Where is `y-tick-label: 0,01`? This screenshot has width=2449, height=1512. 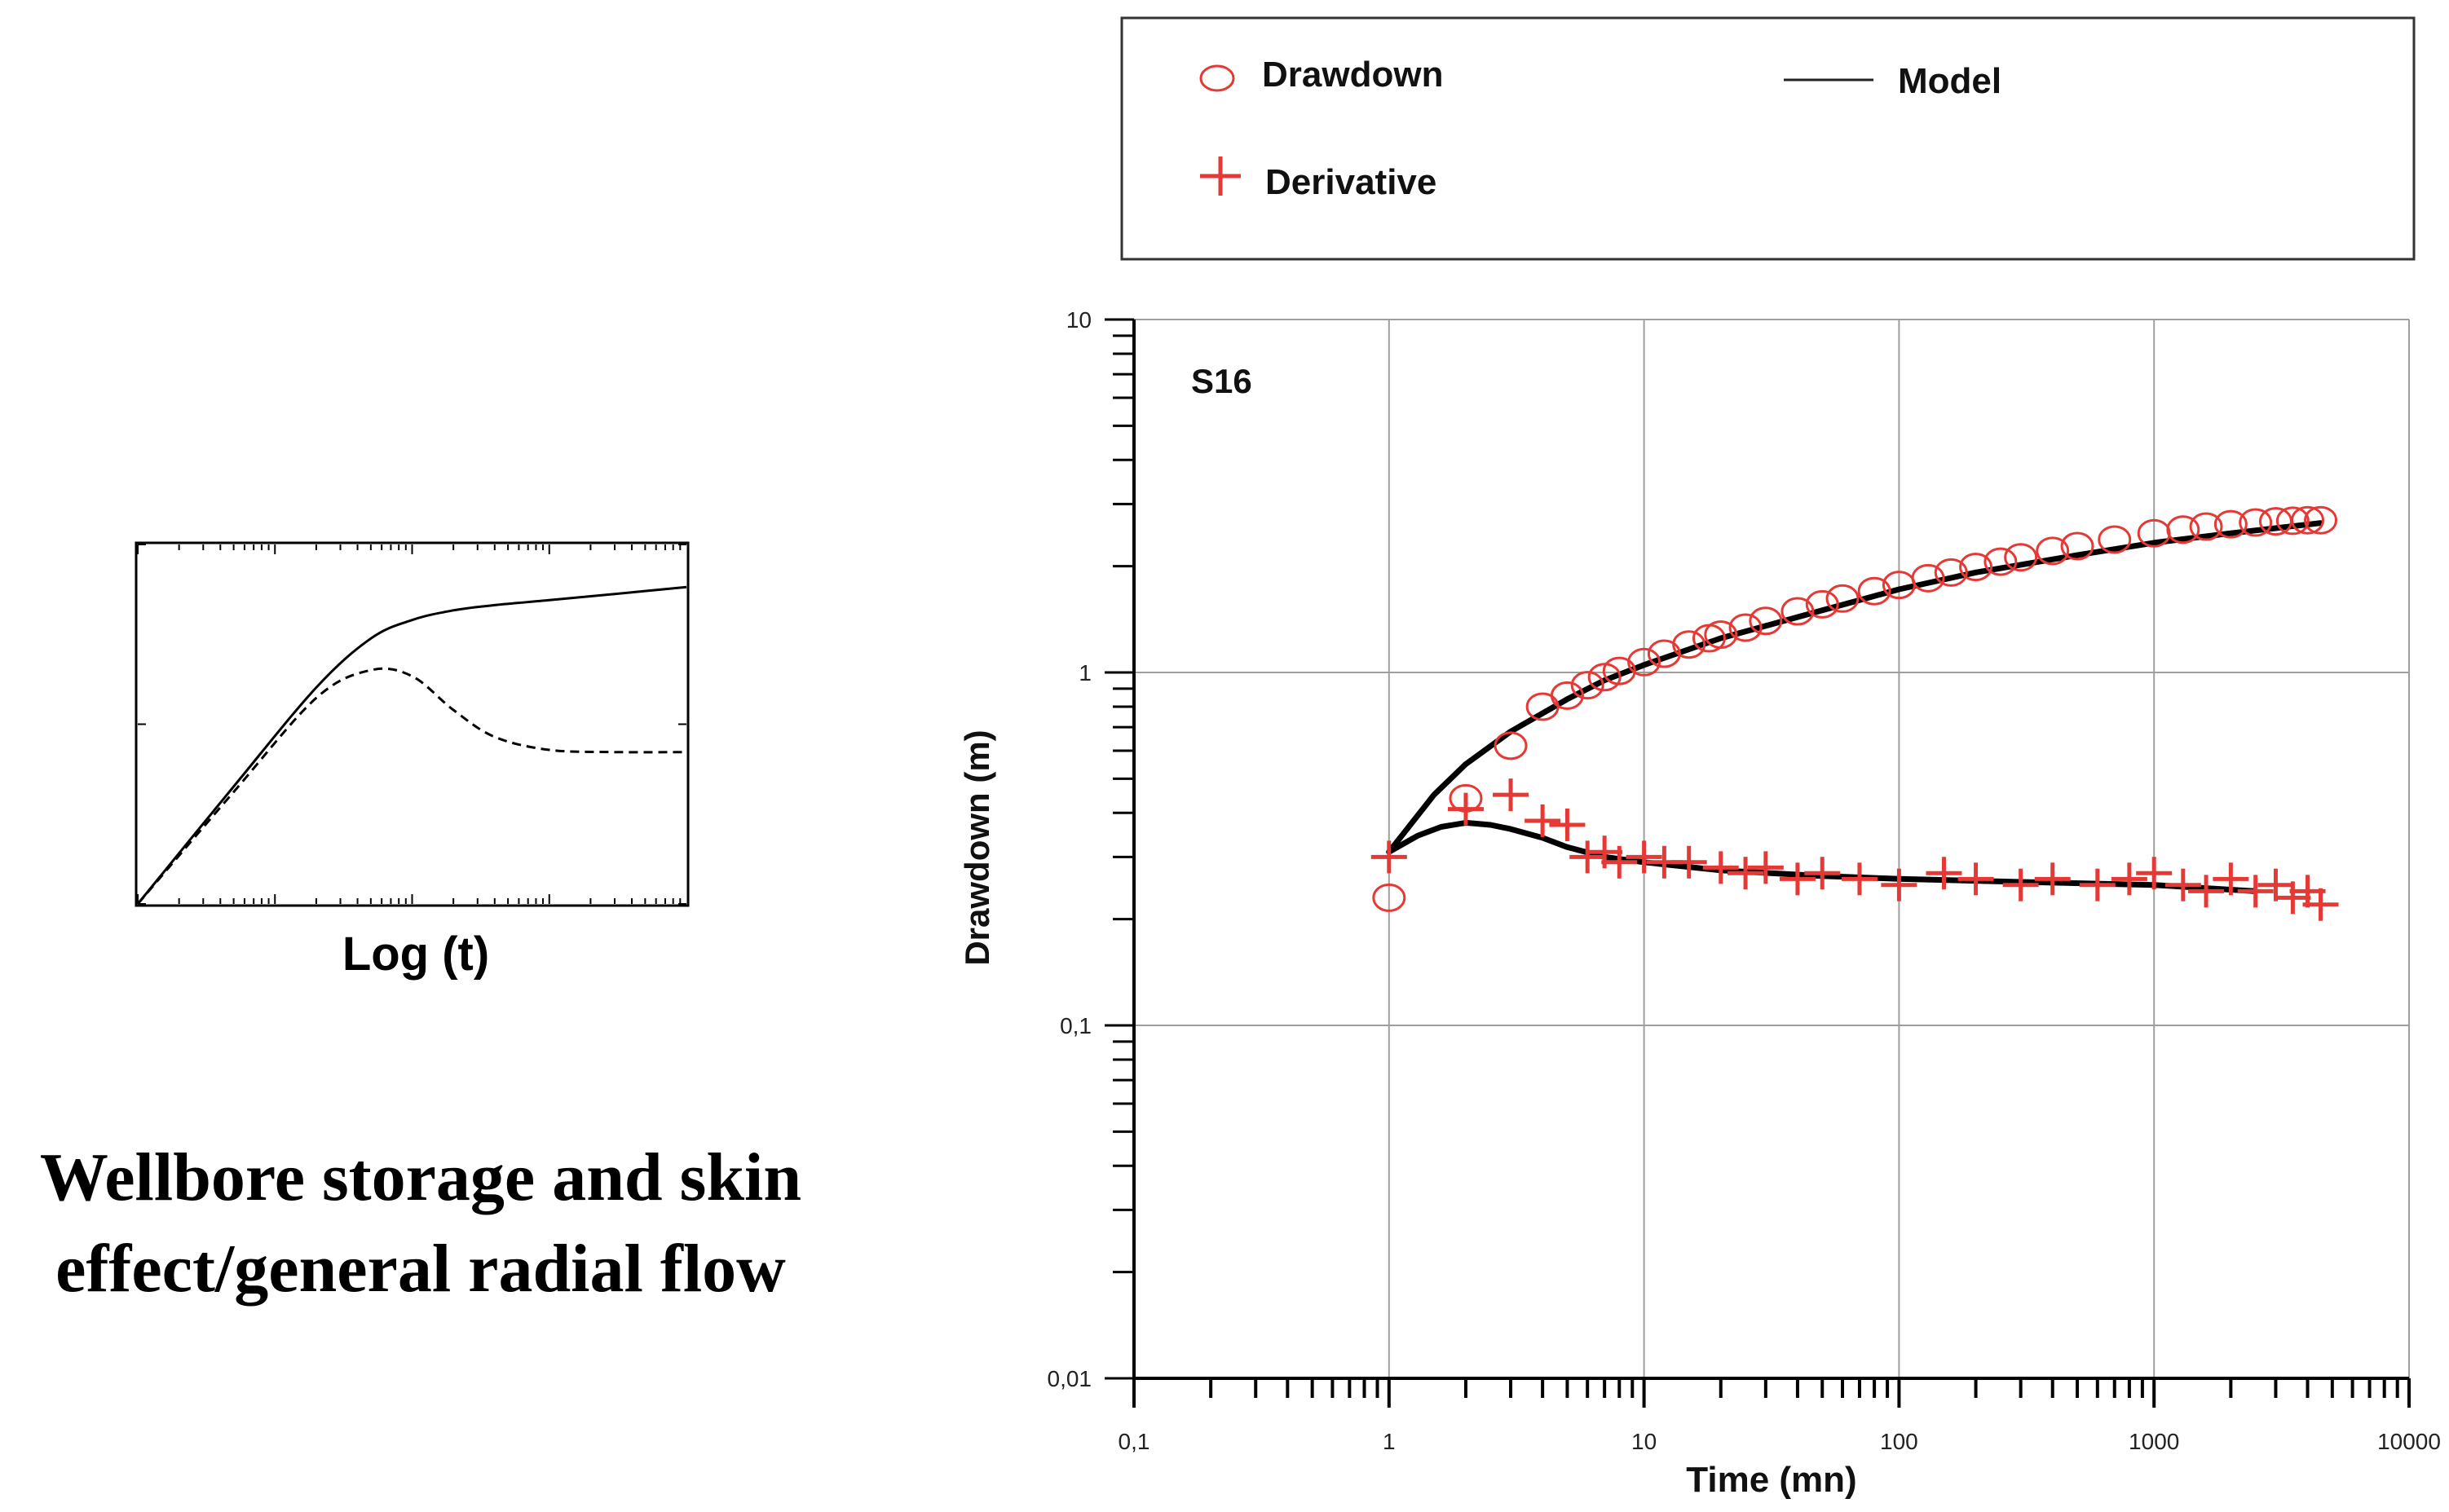 y-tick-label: 0,01 is located at coordinates (1070, 1378).